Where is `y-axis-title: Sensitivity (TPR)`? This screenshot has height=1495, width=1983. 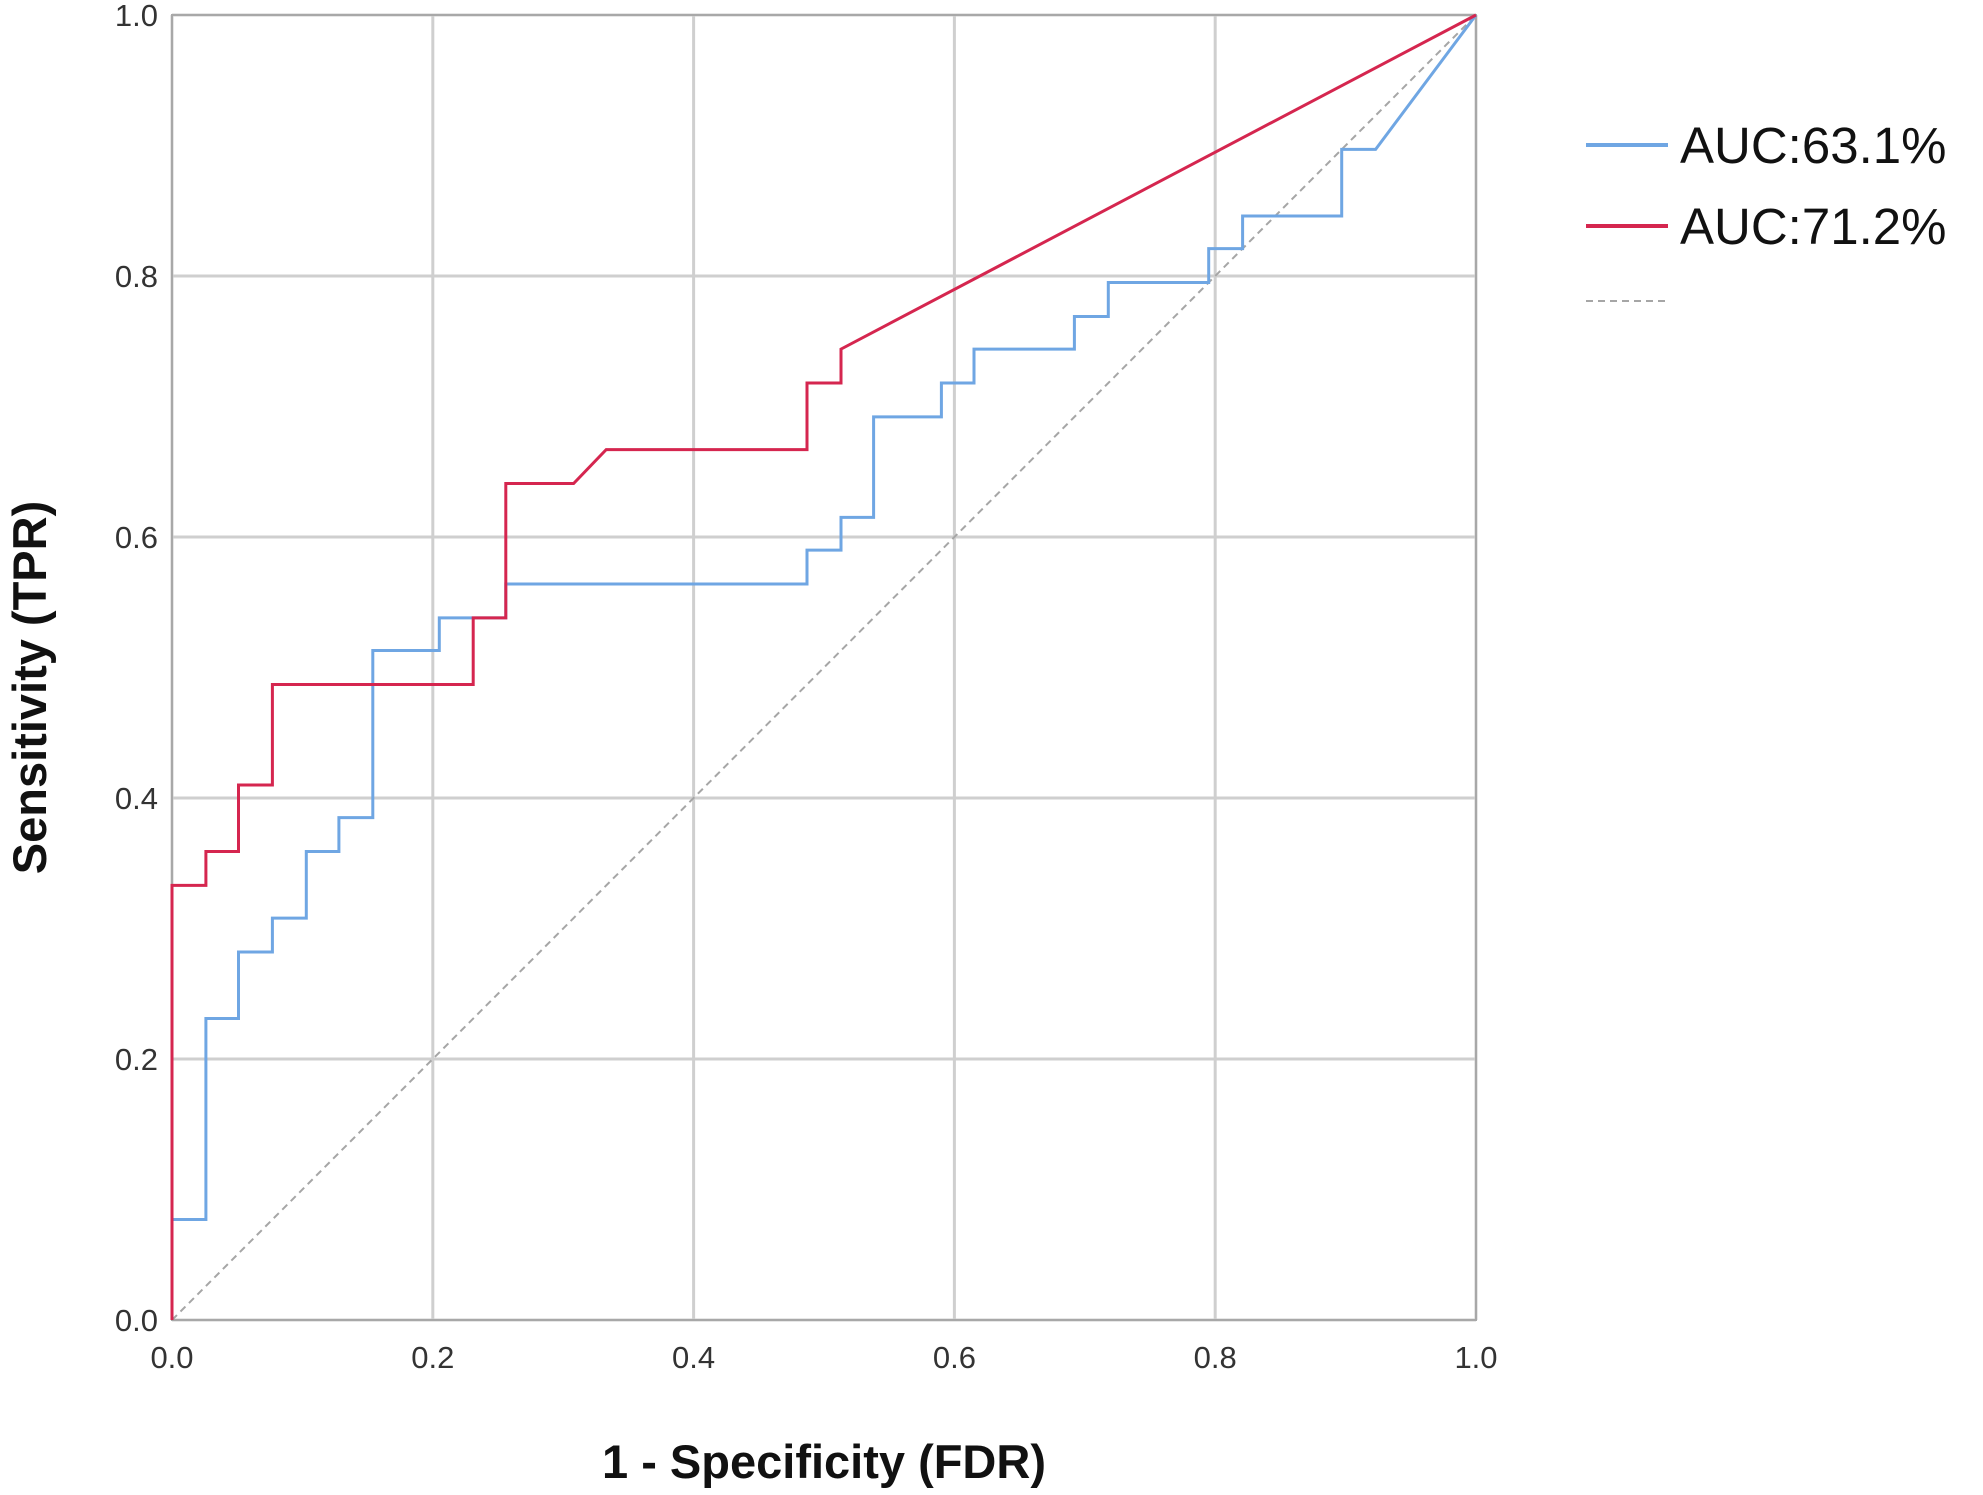
y-axis-title: Sensitivity (TPR) is located at coordinates (29, 687).